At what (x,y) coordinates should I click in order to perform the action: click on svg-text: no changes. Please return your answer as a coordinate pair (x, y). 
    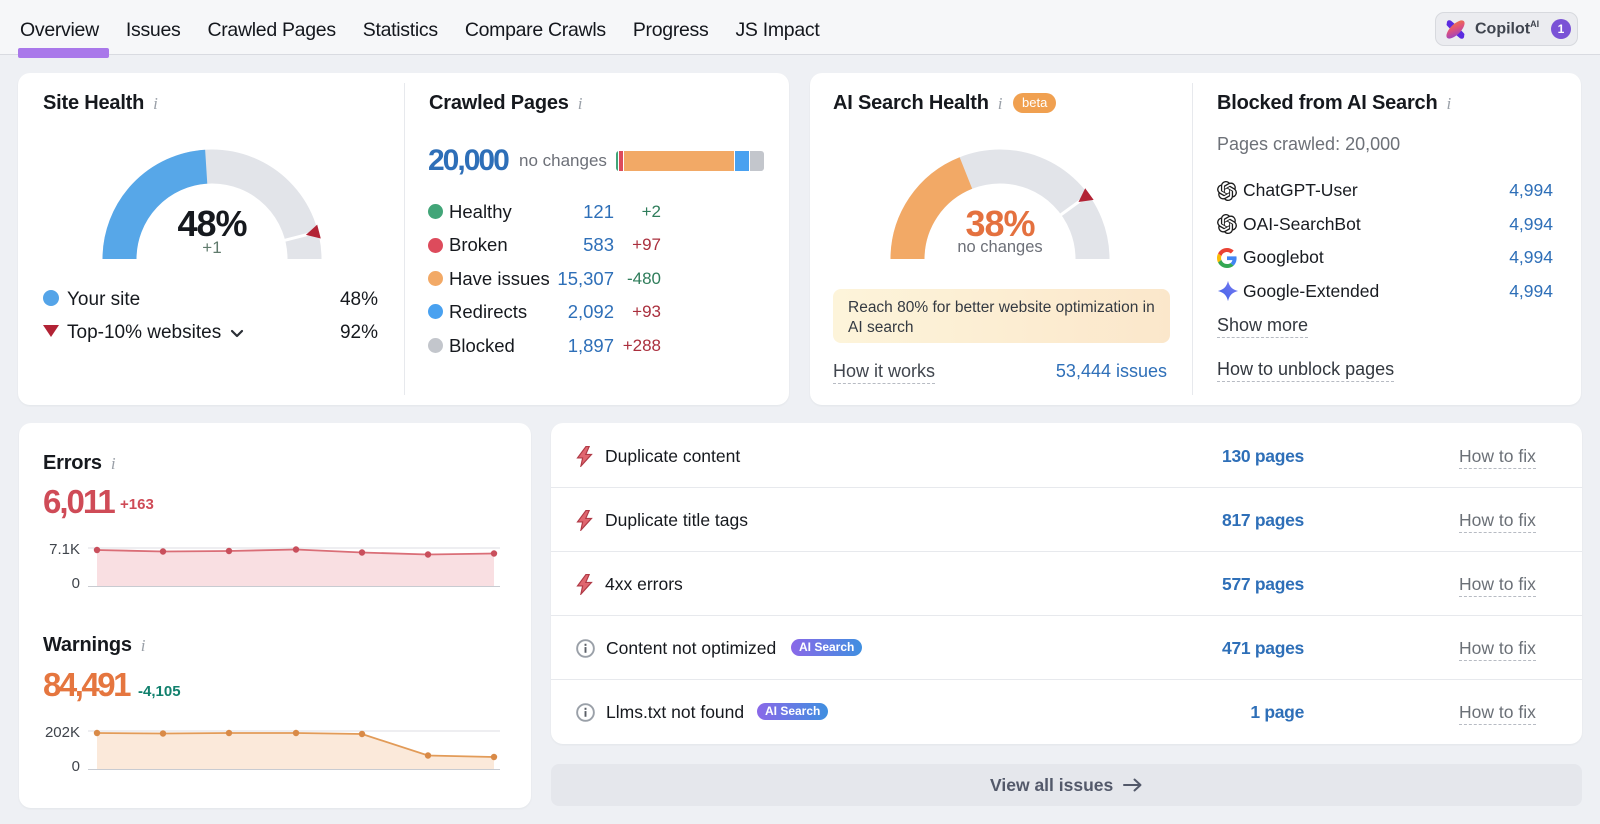
    Looking at the image, I should click on (999, 247).